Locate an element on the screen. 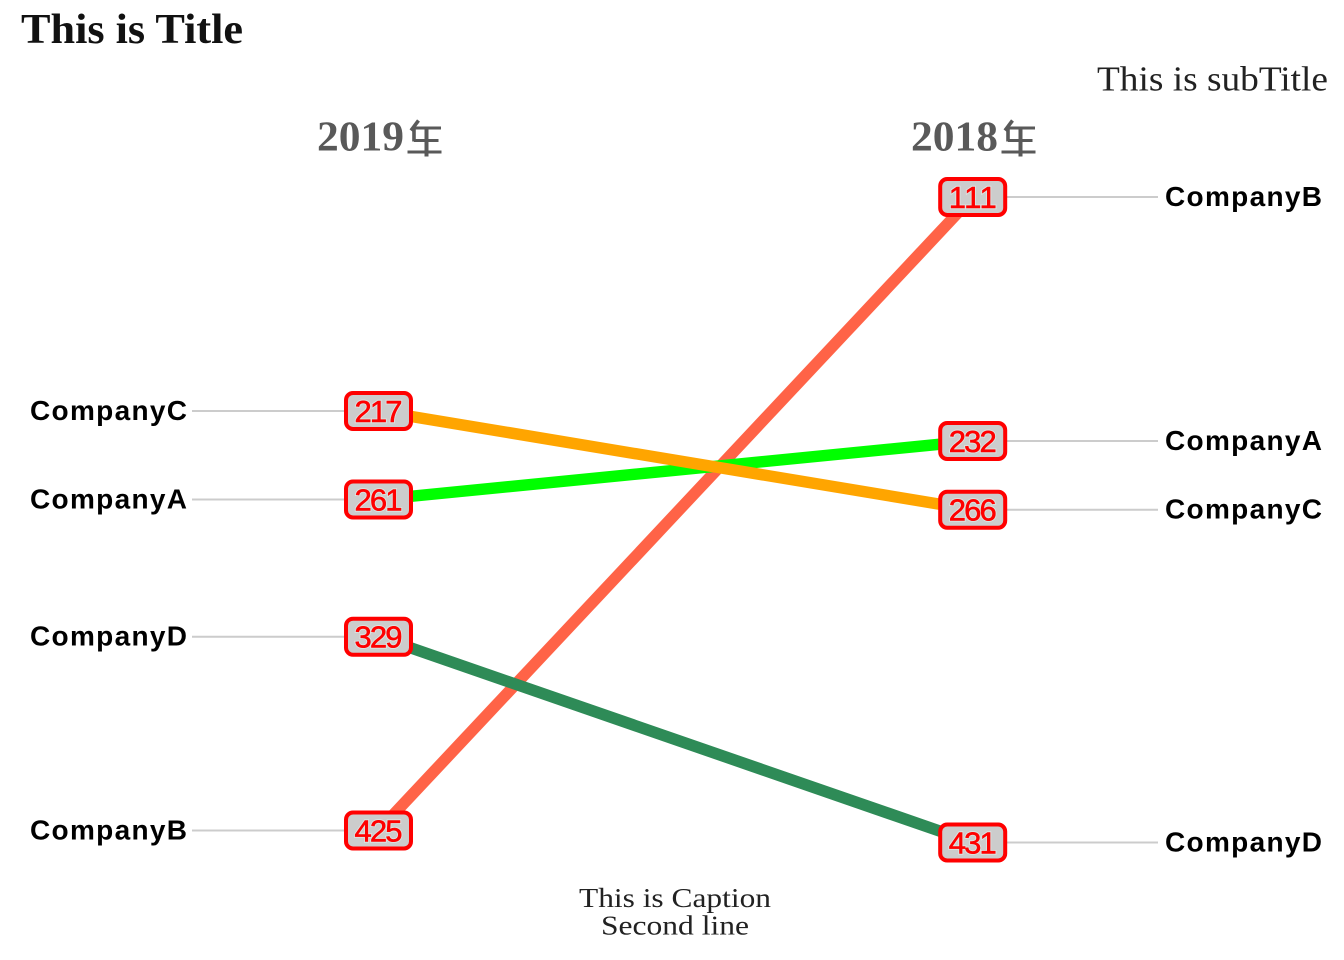 The width and height of the screenshot is (1344, 960). svg-text: Second line is located at coordinates (675, 925).